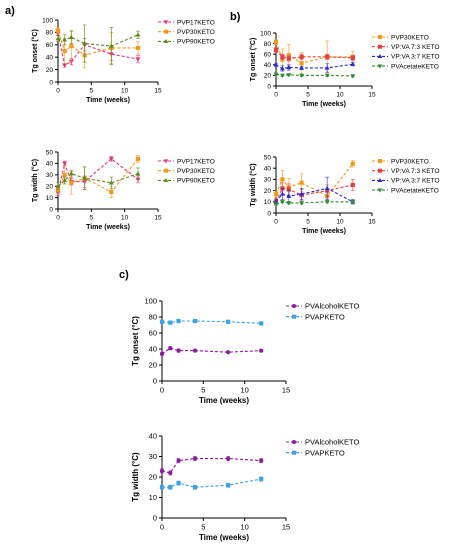 This screenshot has height=550, width=454. I want to click on y-tick-label: 30, so click(268, 180).